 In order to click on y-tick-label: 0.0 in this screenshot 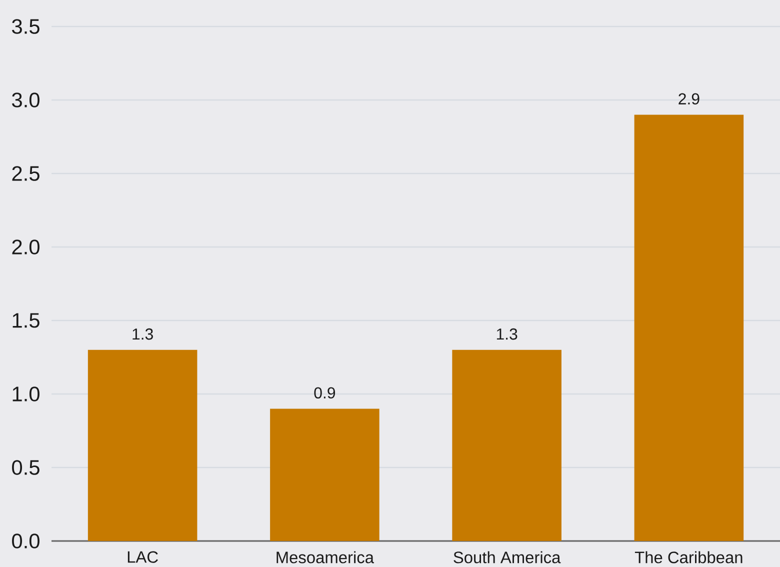, I will do `click(26, 541)`.